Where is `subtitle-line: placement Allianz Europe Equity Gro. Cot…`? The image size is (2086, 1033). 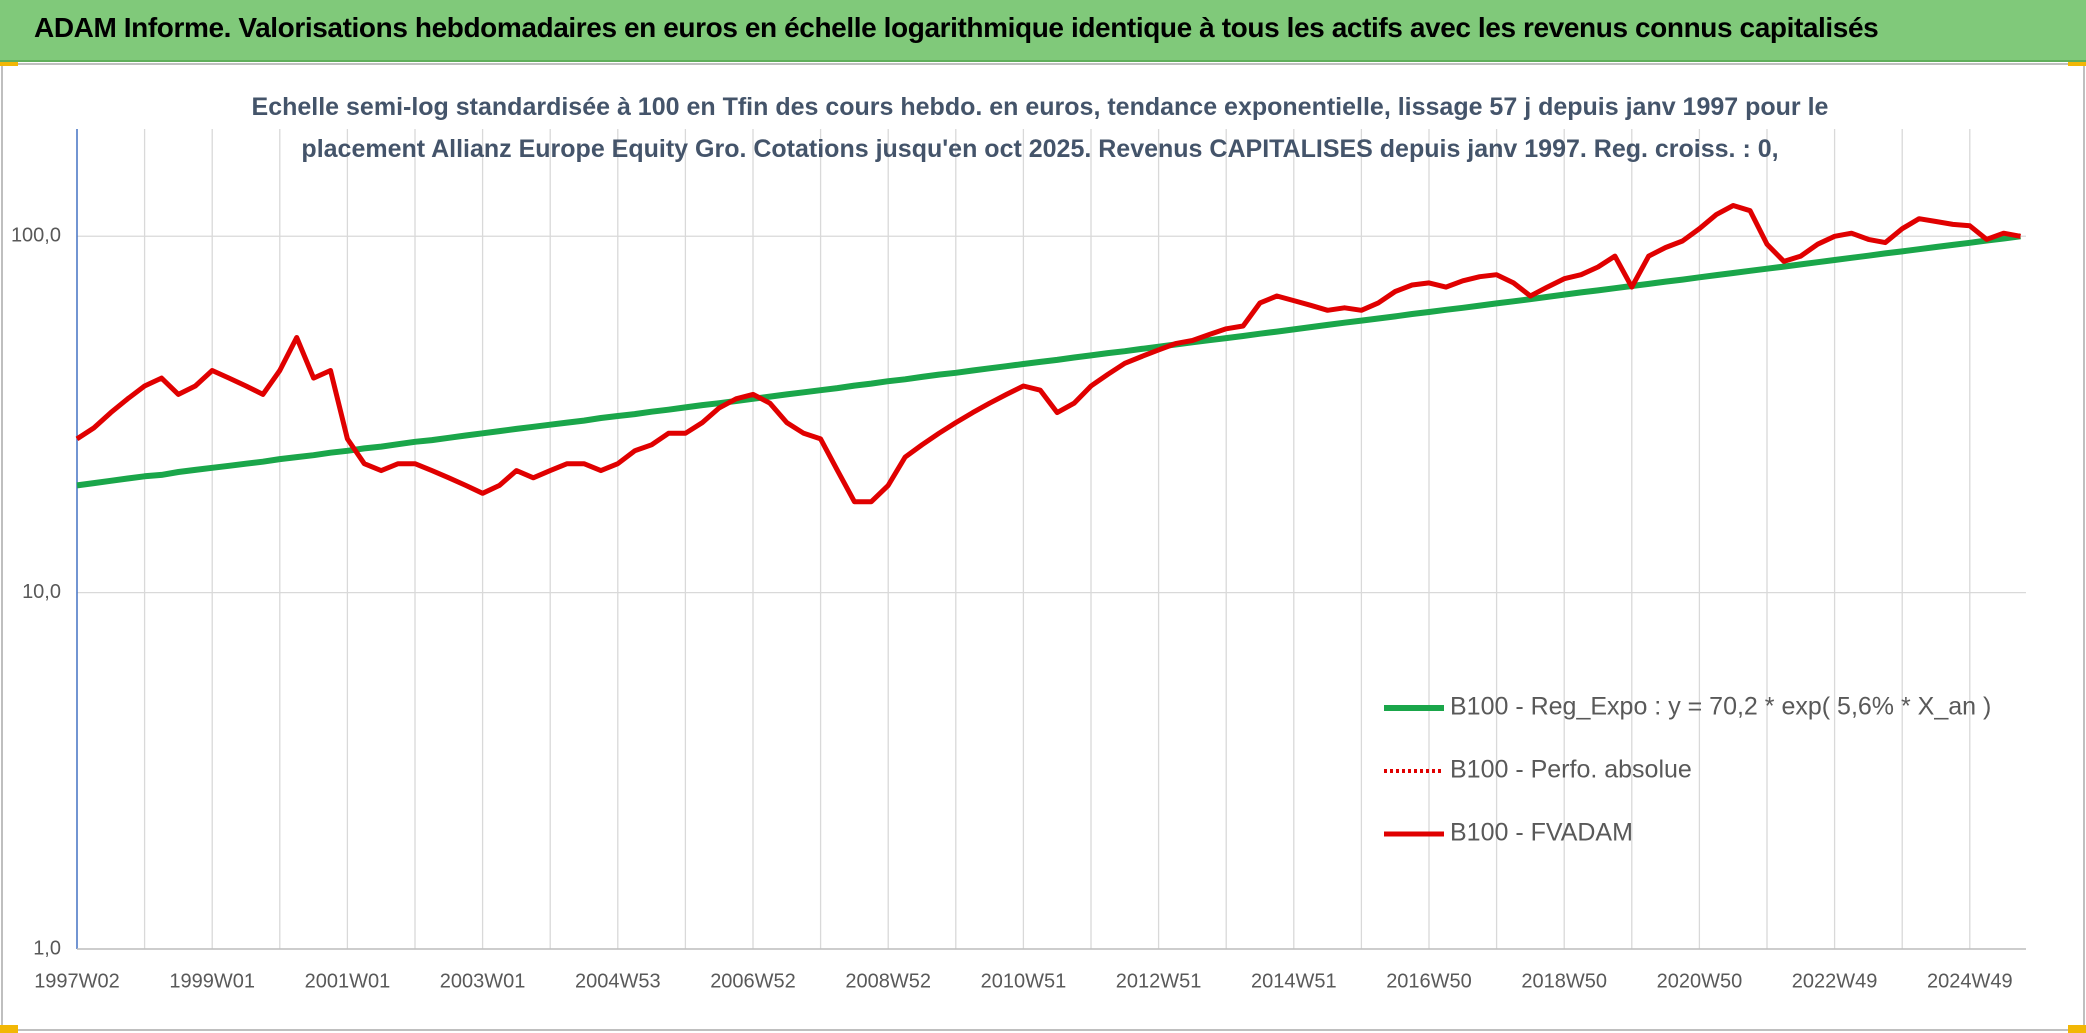
subtitle-line: placement Allianz Europe Equity Gro. Cot… is located at coordinates (1040, 149).